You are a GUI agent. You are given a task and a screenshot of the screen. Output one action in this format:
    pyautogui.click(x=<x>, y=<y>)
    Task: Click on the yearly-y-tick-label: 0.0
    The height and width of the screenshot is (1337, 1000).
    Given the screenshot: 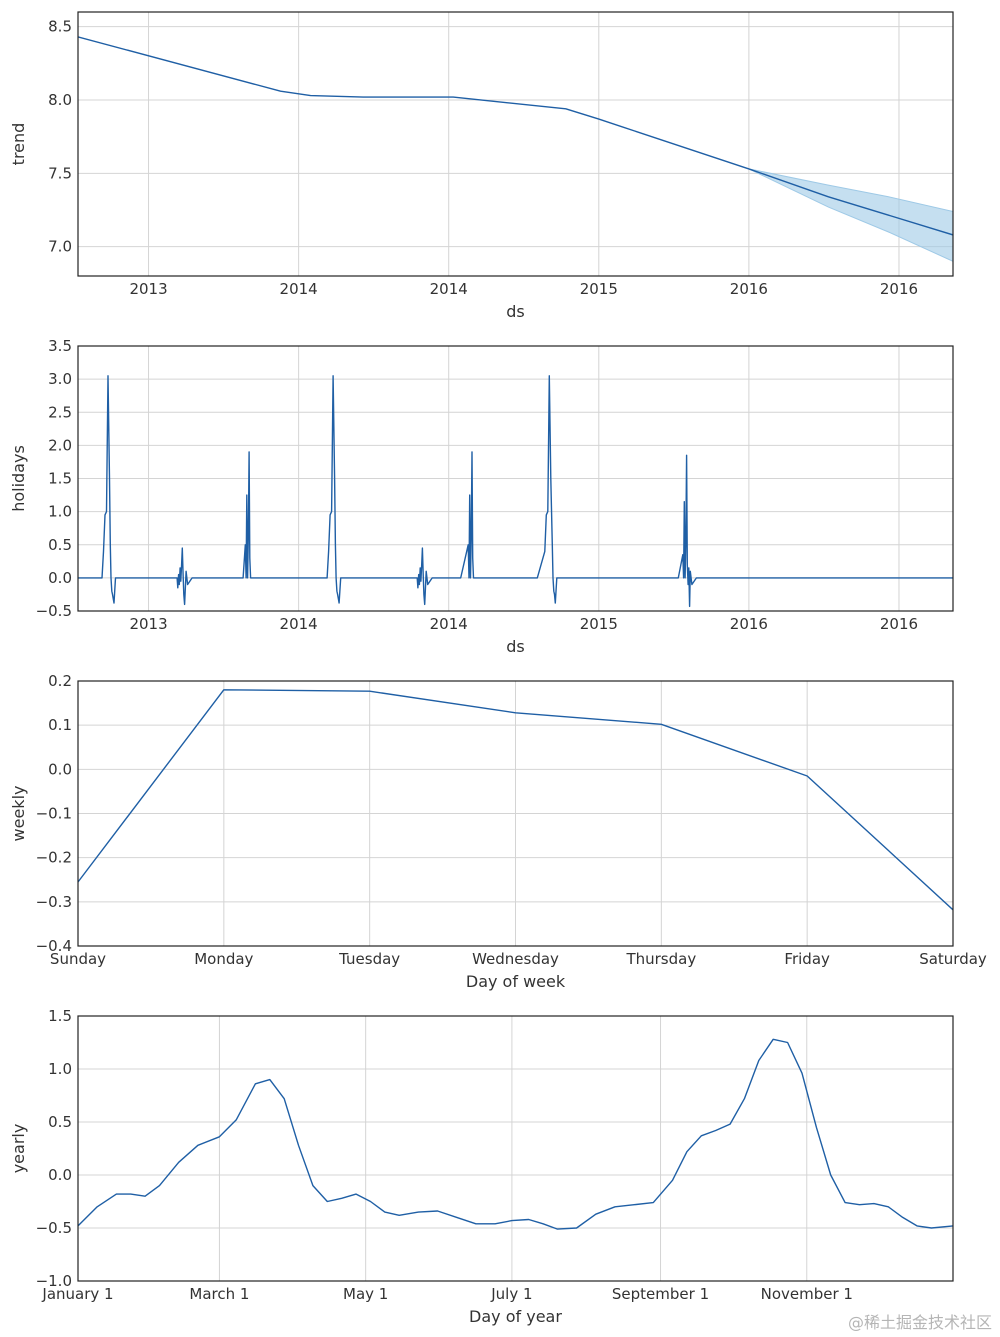 What is the action you would take?
    pyautogui.click(x=60, y=1175)
    